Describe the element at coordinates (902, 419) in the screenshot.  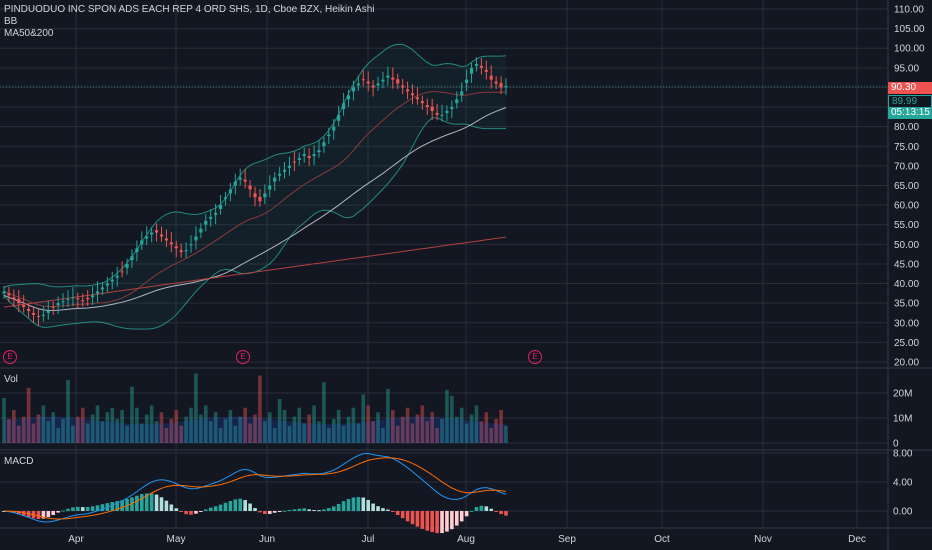
I see `volume-axis-label: 10M` at that location.